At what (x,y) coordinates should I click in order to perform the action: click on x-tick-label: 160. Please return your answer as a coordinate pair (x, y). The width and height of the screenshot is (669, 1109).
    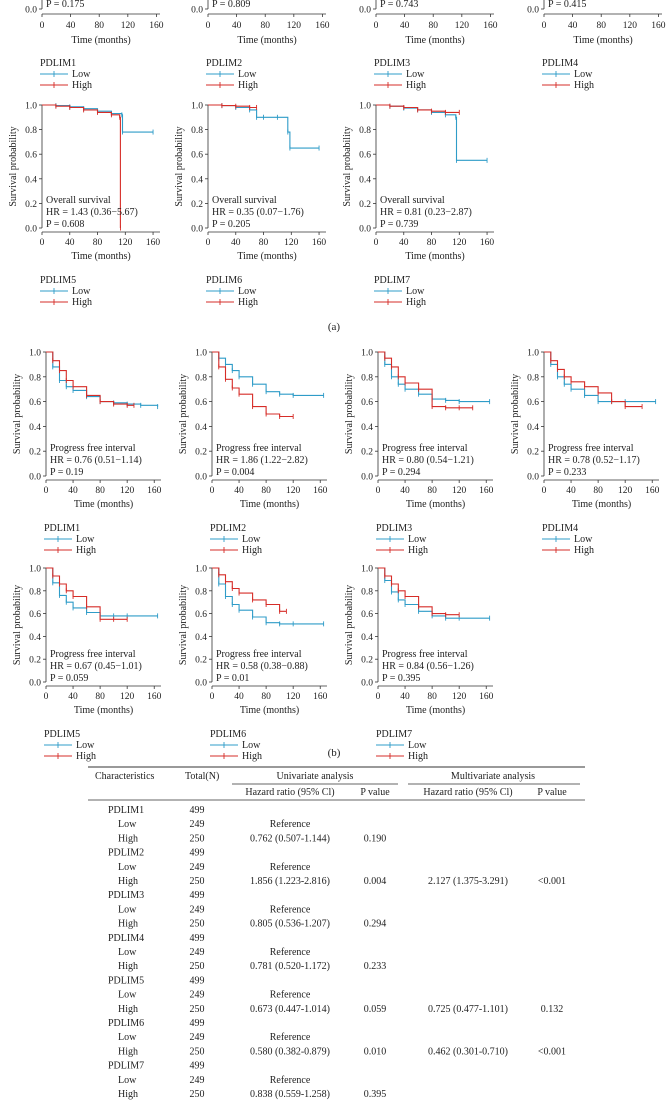
    Looking at the image, I should click on (154, 491).